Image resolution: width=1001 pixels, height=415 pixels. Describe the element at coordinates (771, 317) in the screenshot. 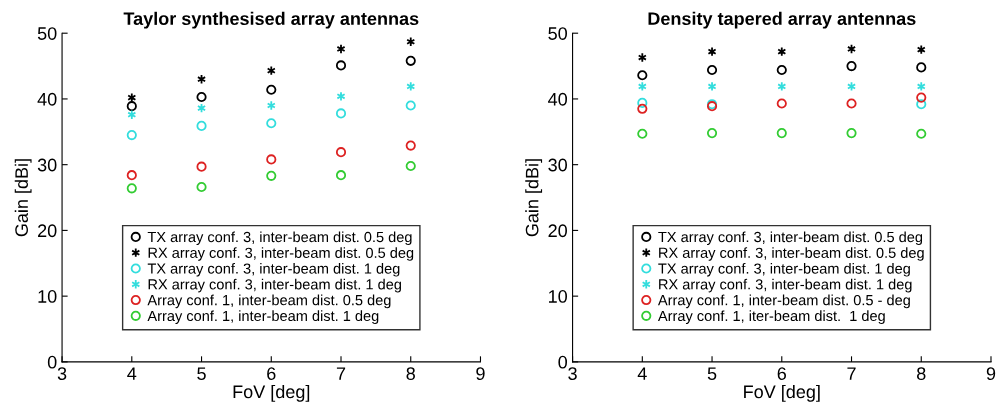

I see `legend-label: Array conf. 1, iter-beam dist. 1 deg` at that location.